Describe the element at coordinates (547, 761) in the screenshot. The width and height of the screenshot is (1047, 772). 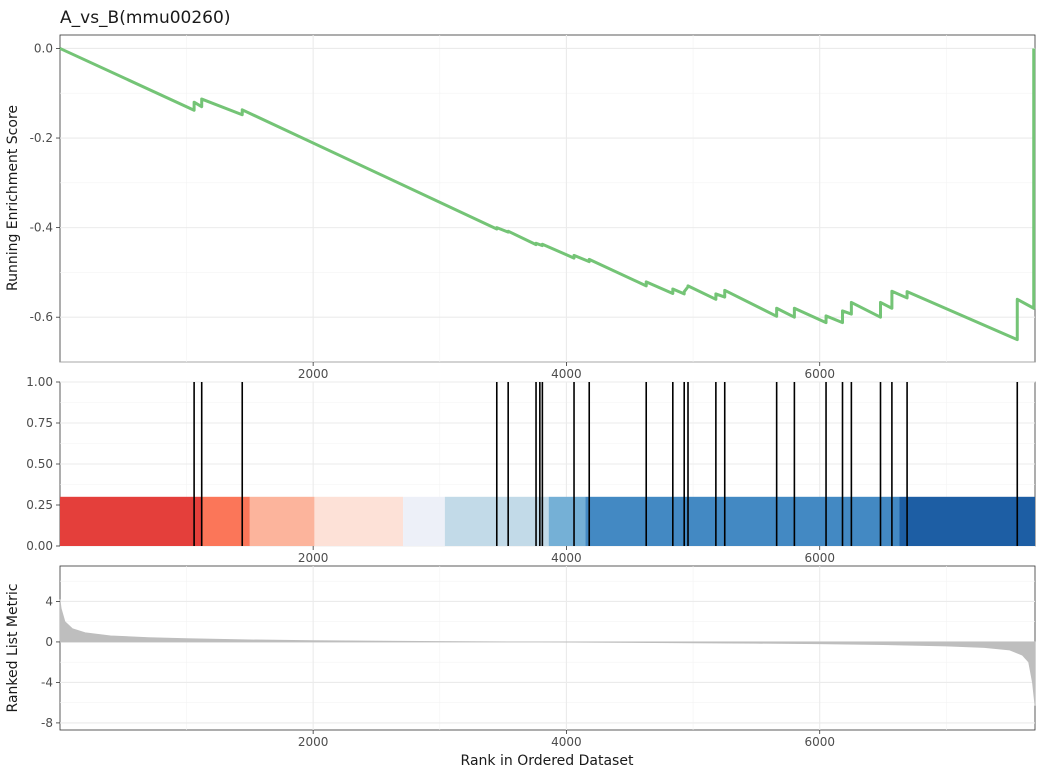
I see `x-axis-title: Rank in Ordered Dataset` at that location.